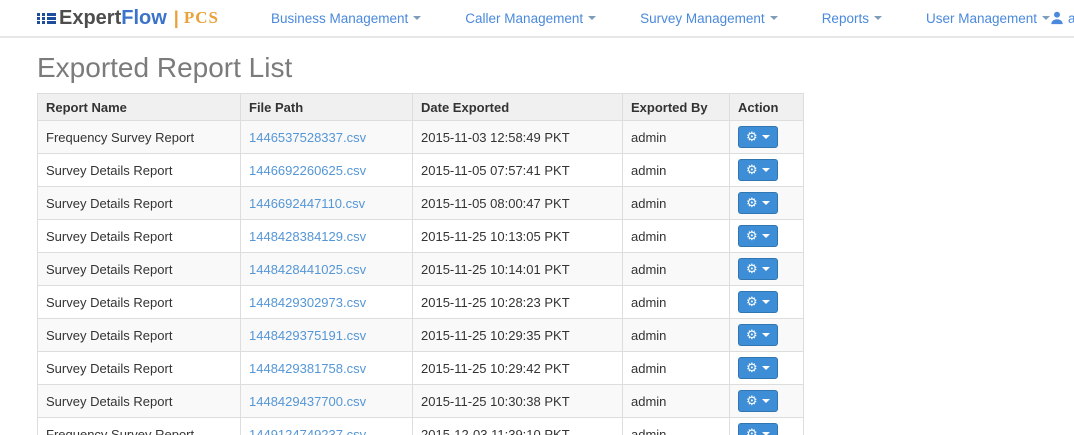 The width and height of the screenshot is (1074, 435). I want to click on csv-file-link: 1448429381758.csv, so click(308, 368).